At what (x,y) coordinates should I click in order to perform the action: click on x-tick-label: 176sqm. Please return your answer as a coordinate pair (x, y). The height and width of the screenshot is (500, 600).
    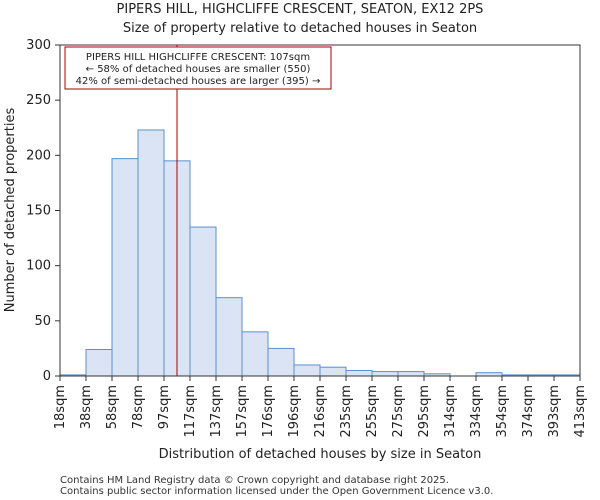
    Looking at the image, I should click on (268, 411).